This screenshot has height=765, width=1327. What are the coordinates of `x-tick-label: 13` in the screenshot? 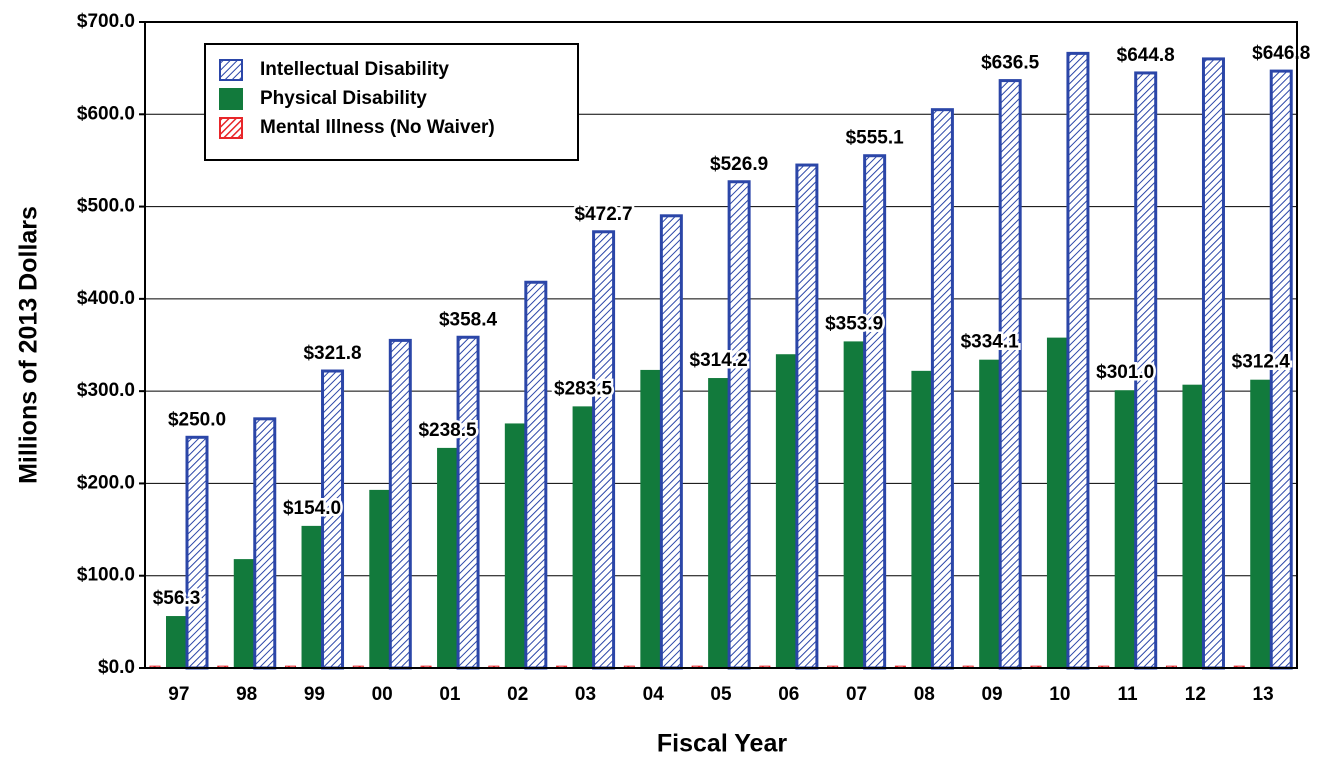 It's located at (1263, 694).